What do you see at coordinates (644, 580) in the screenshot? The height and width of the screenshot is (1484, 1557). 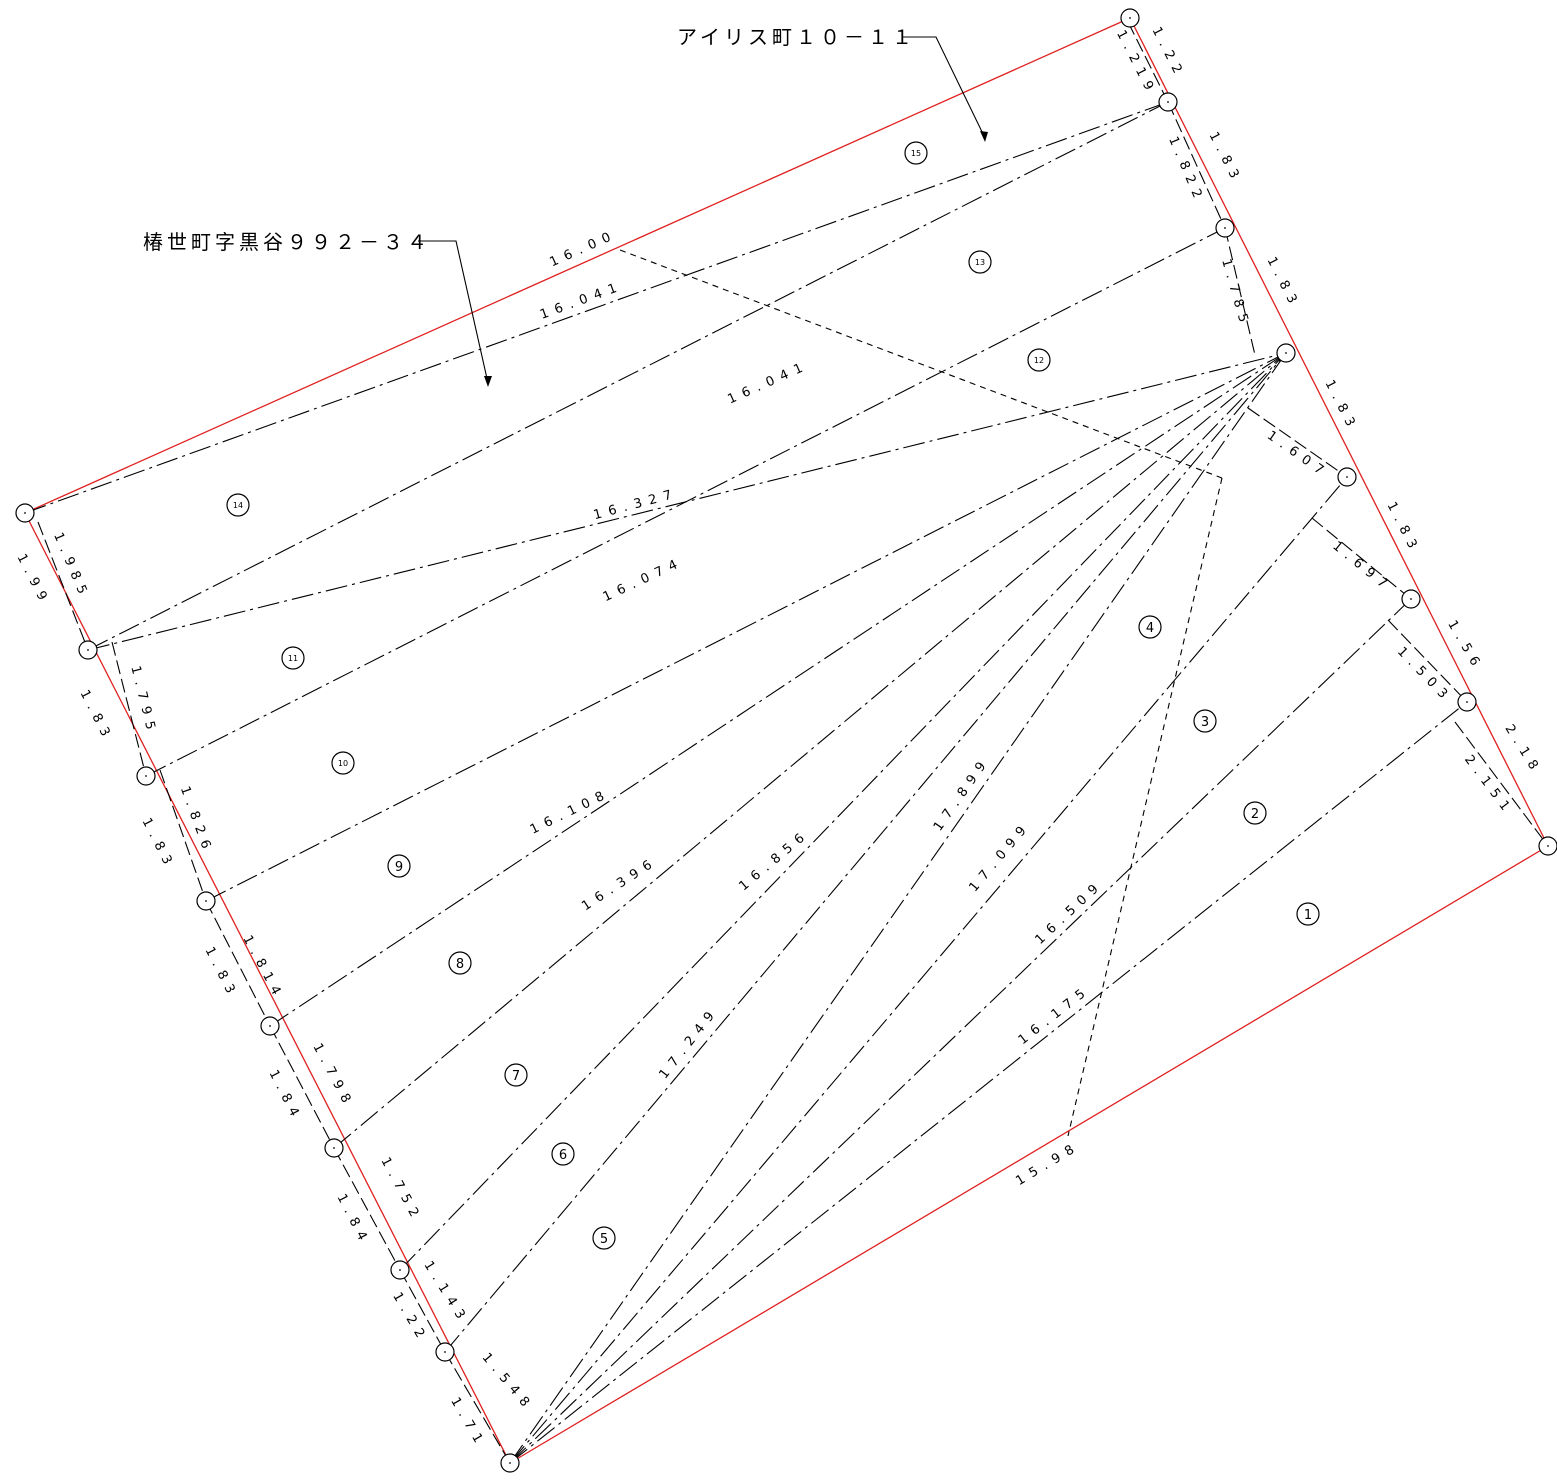 I see `diagonal-distance-label: 16.074` at bounding box center [644, 580].